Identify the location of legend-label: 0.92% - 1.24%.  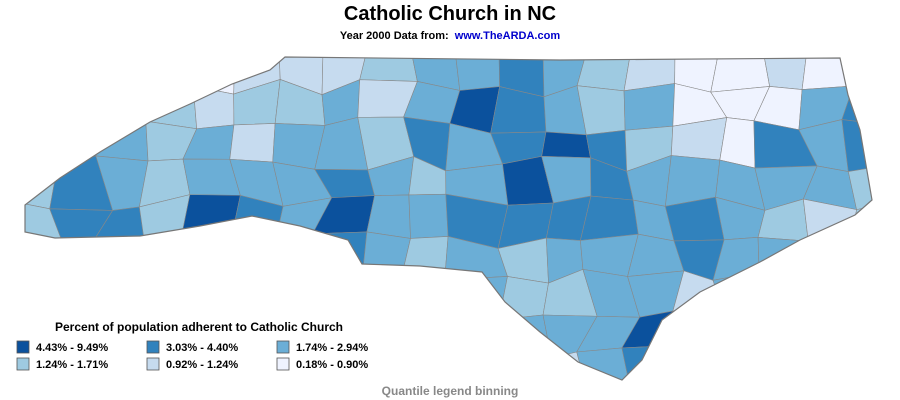
(202, 365).